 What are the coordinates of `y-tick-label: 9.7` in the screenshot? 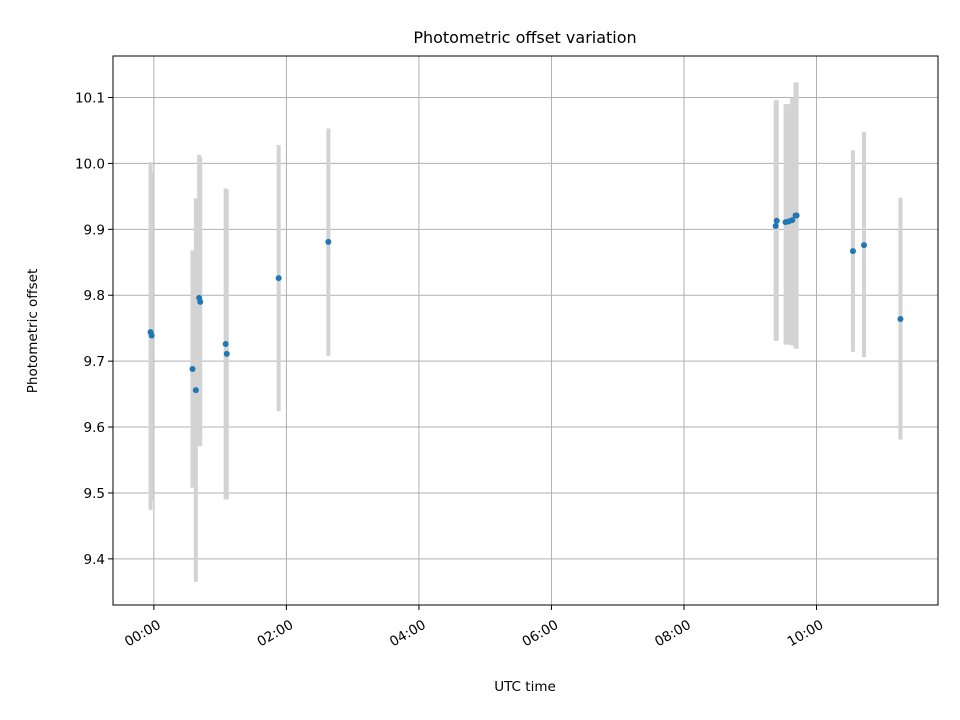 It's located at (94, 362).